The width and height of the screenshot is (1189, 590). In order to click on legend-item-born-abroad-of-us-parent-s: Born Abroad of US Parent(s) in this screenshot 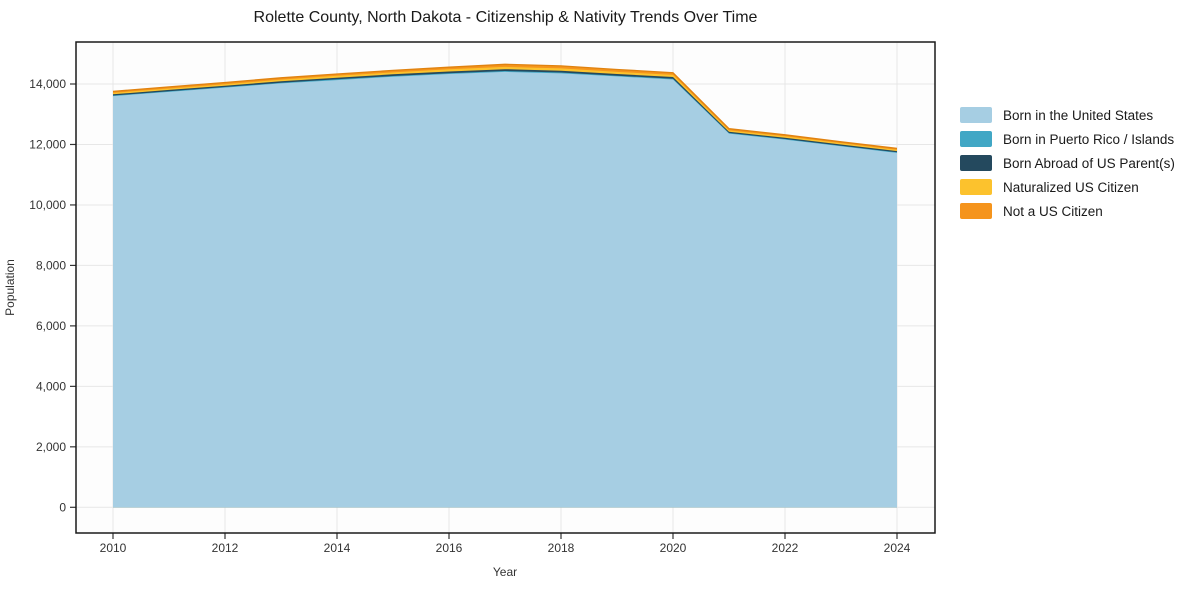, I will do `click(1067, 163)`.